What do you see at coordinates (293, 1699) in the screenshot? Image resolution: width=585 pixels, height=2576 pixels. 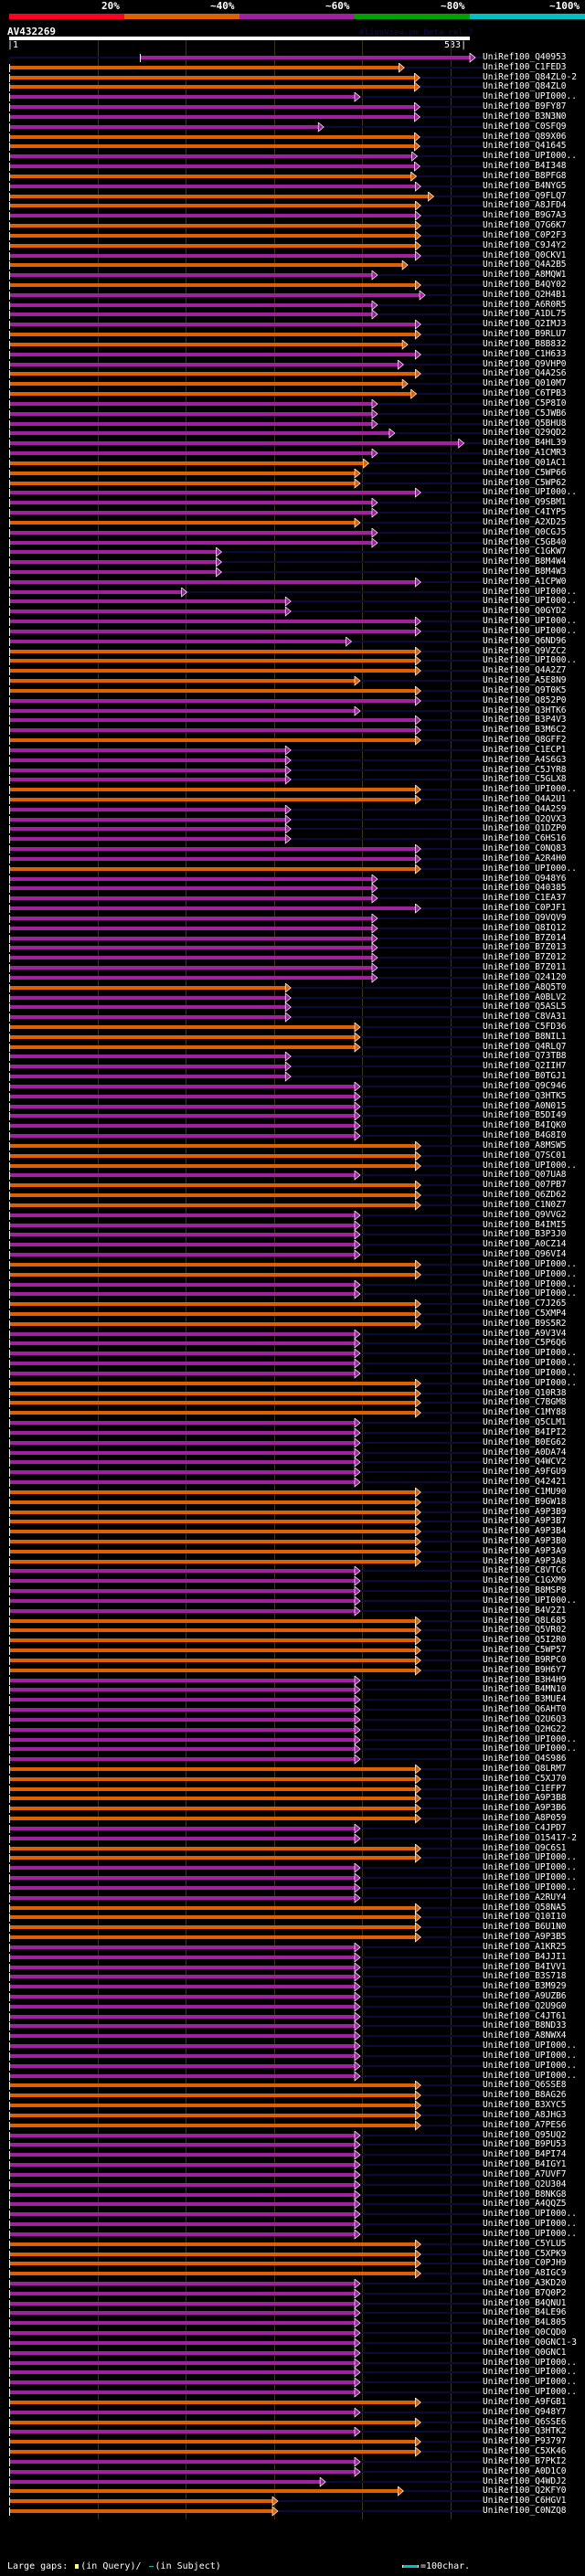 I see `hit-row: UniRef100_B3MUE4` at bounding box center [293, 1699].